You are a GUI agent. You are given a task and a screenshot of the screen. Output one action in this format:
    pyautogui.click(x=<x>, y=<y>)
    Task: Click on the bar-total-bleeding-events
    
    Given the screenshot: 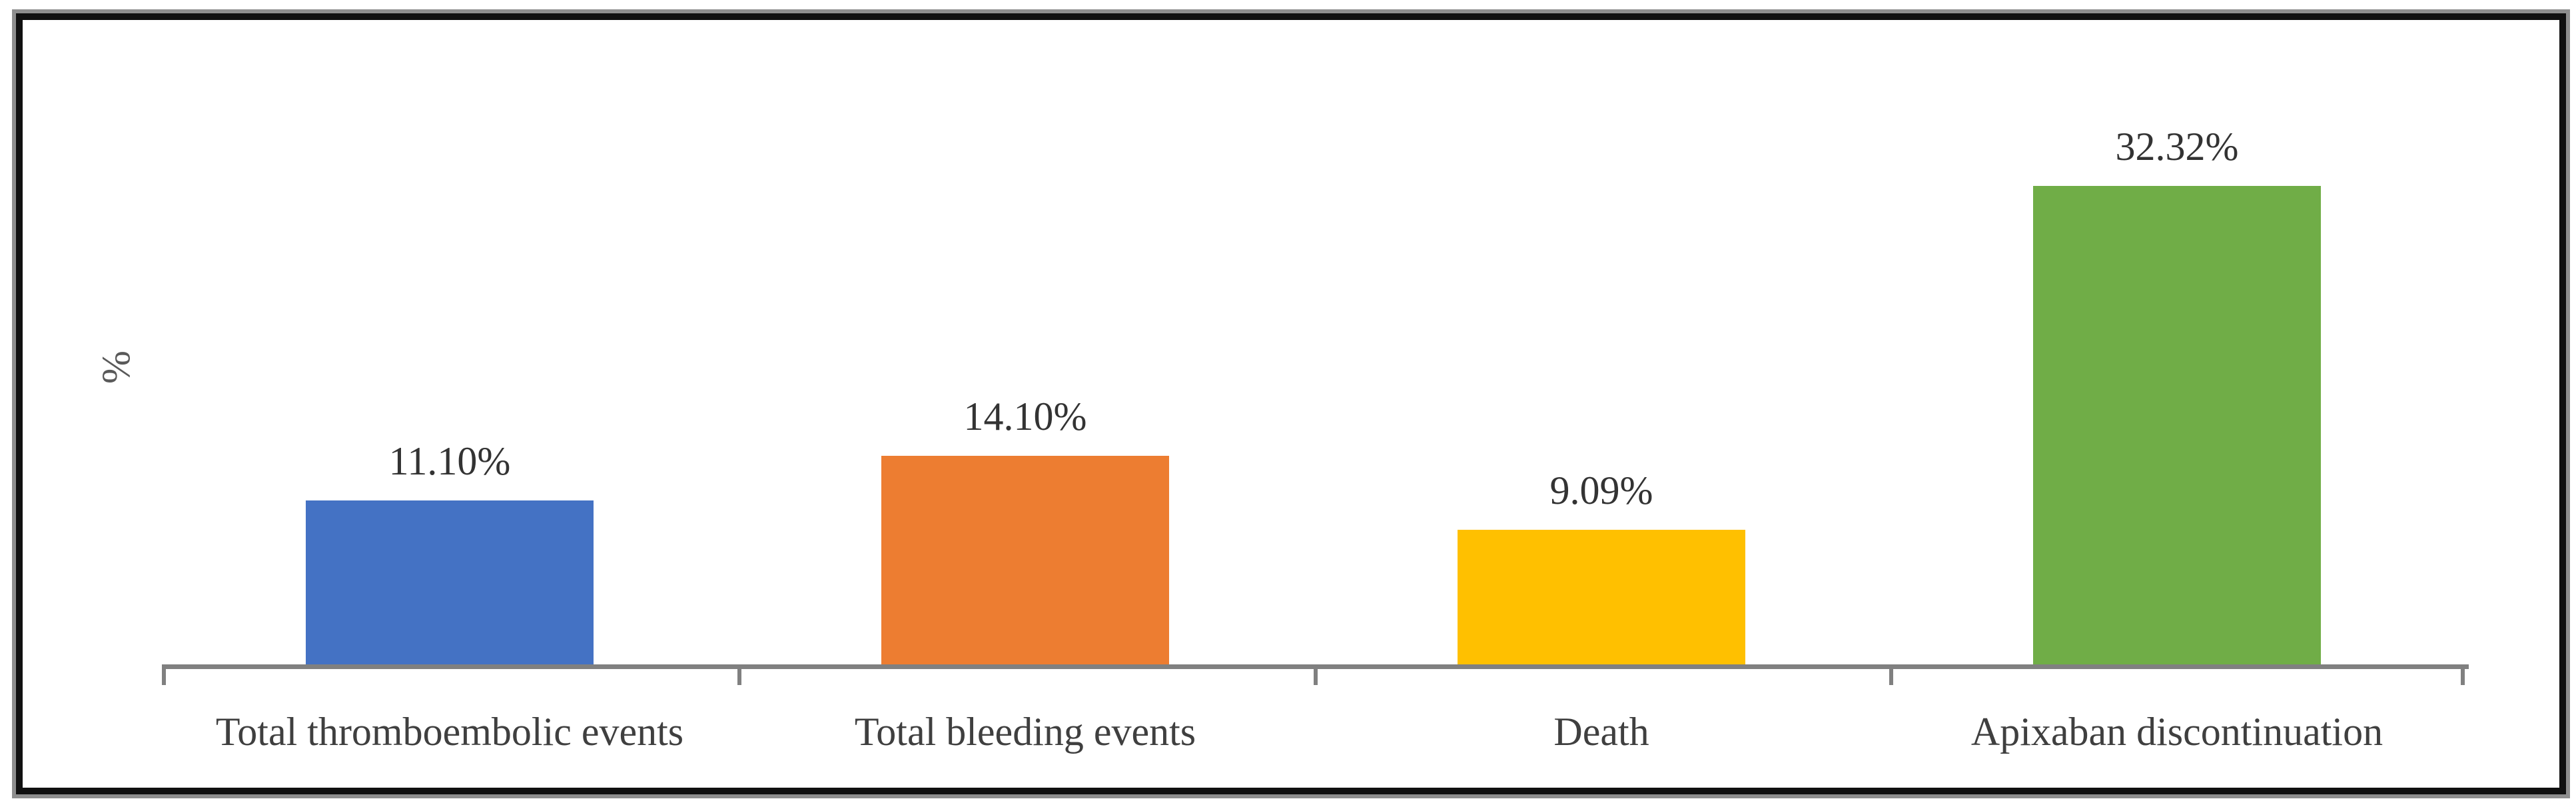 What is the action you would take?
    pyautogui.click(x=1025, y=560)
    